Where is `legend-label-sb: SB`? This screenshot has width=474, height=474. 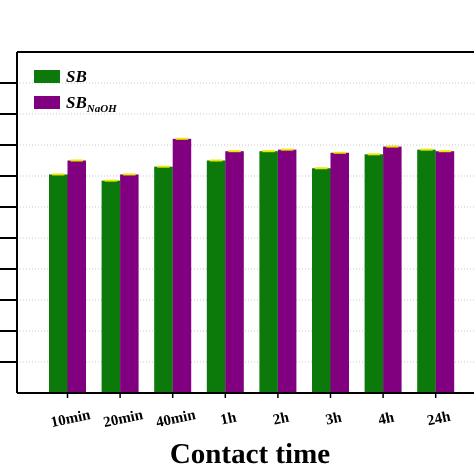 legend-label-sb: SB is located at coordinates (76, 76).